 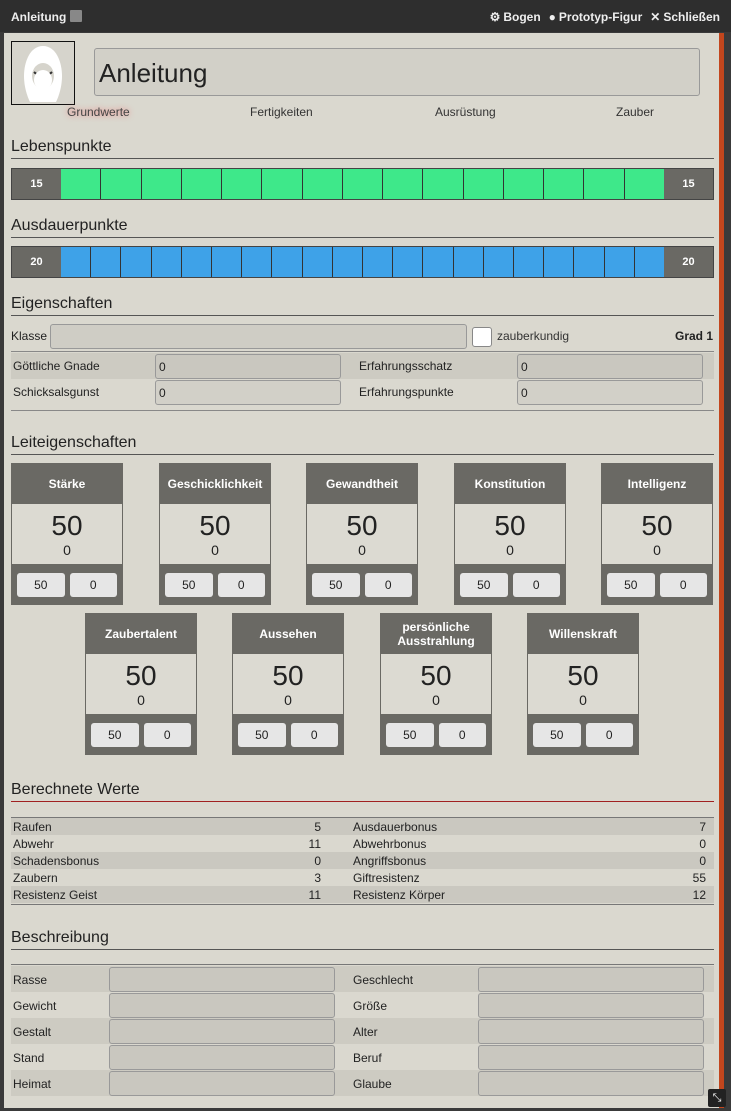 I want to click on action-bogen: ⚙ Bogen, so click(x=515, y=17).